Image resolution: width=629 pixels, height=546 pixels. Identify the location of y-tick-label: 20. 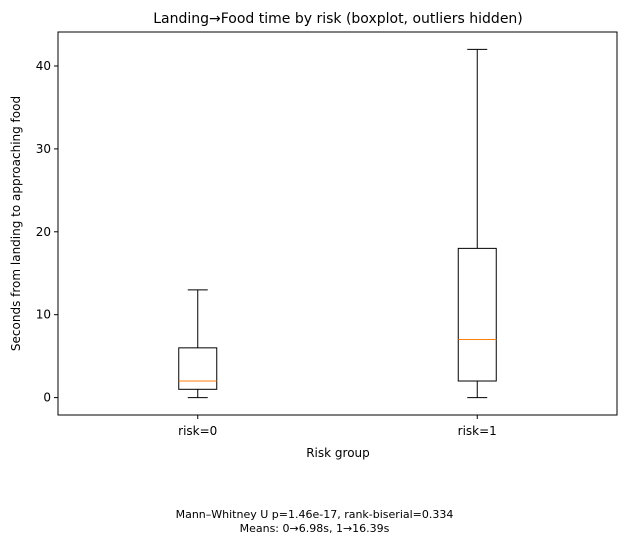
(43, 232).